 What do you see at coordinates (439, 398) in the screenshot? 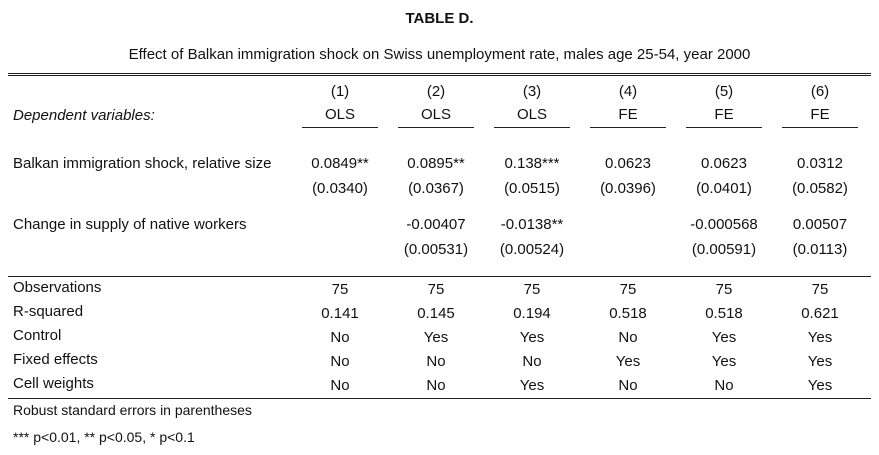
I see `bottom-rule` at bounding box center [439, 398].